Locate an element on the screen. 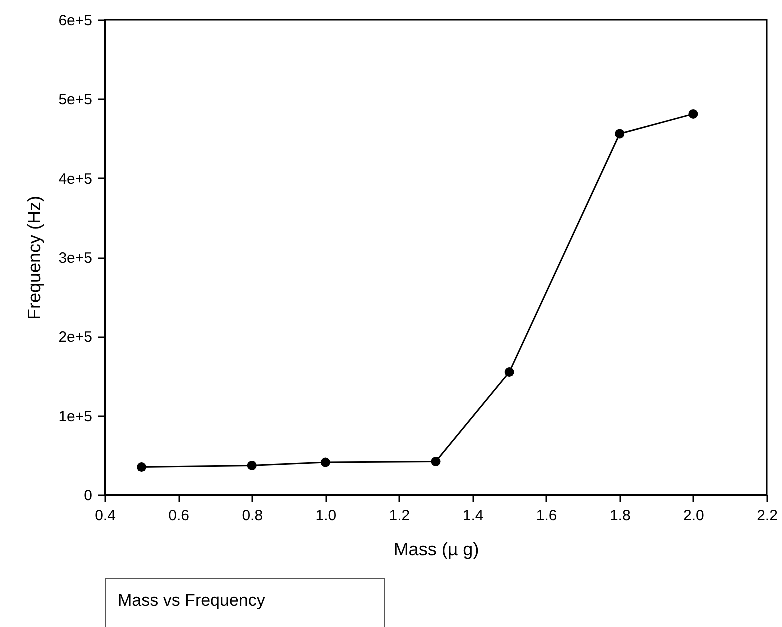 The image size is (782, 627). x-tick-label: 0.4 is located at coordinates (105, 516).